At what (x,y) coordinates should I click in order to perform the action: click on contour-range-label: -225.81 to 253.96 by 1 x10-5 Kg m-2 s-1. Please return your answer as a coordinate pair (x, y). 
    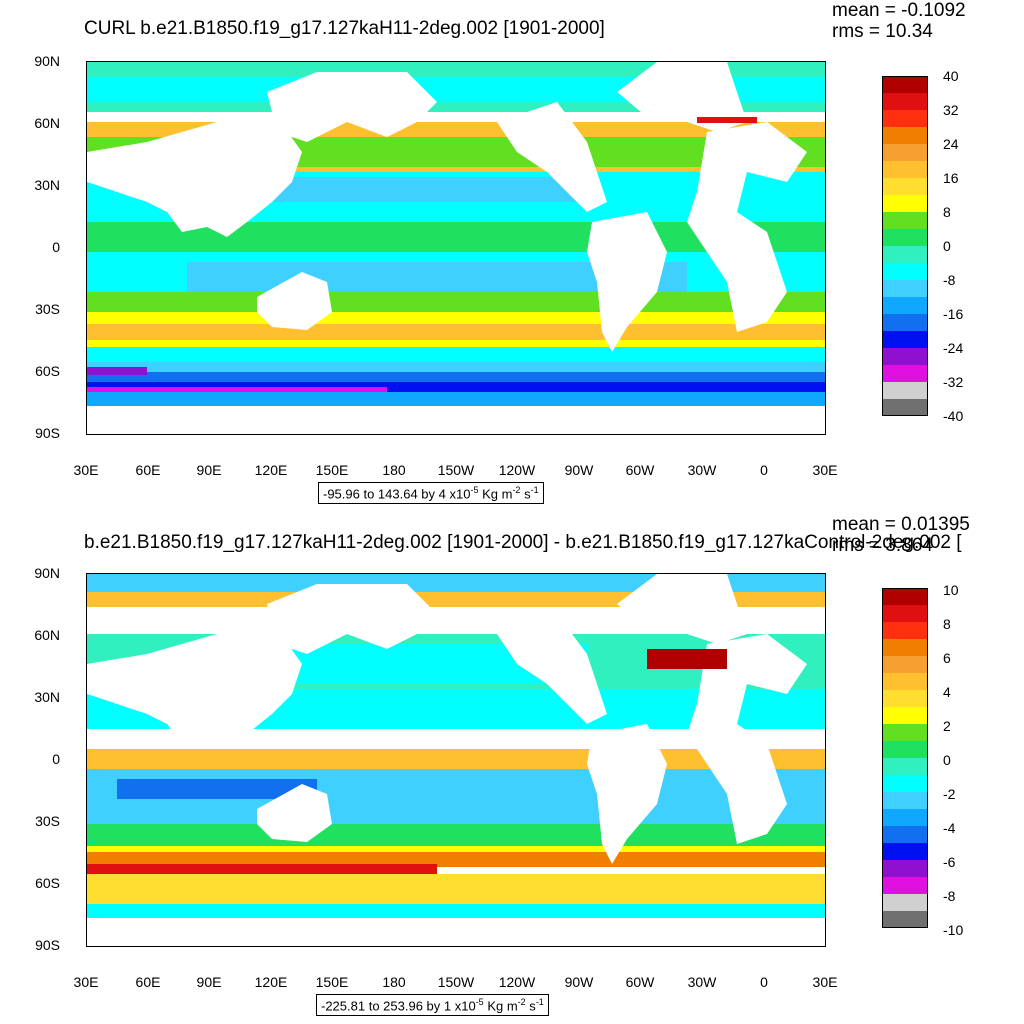
    Looking at the image, I should click on (432, 1005).